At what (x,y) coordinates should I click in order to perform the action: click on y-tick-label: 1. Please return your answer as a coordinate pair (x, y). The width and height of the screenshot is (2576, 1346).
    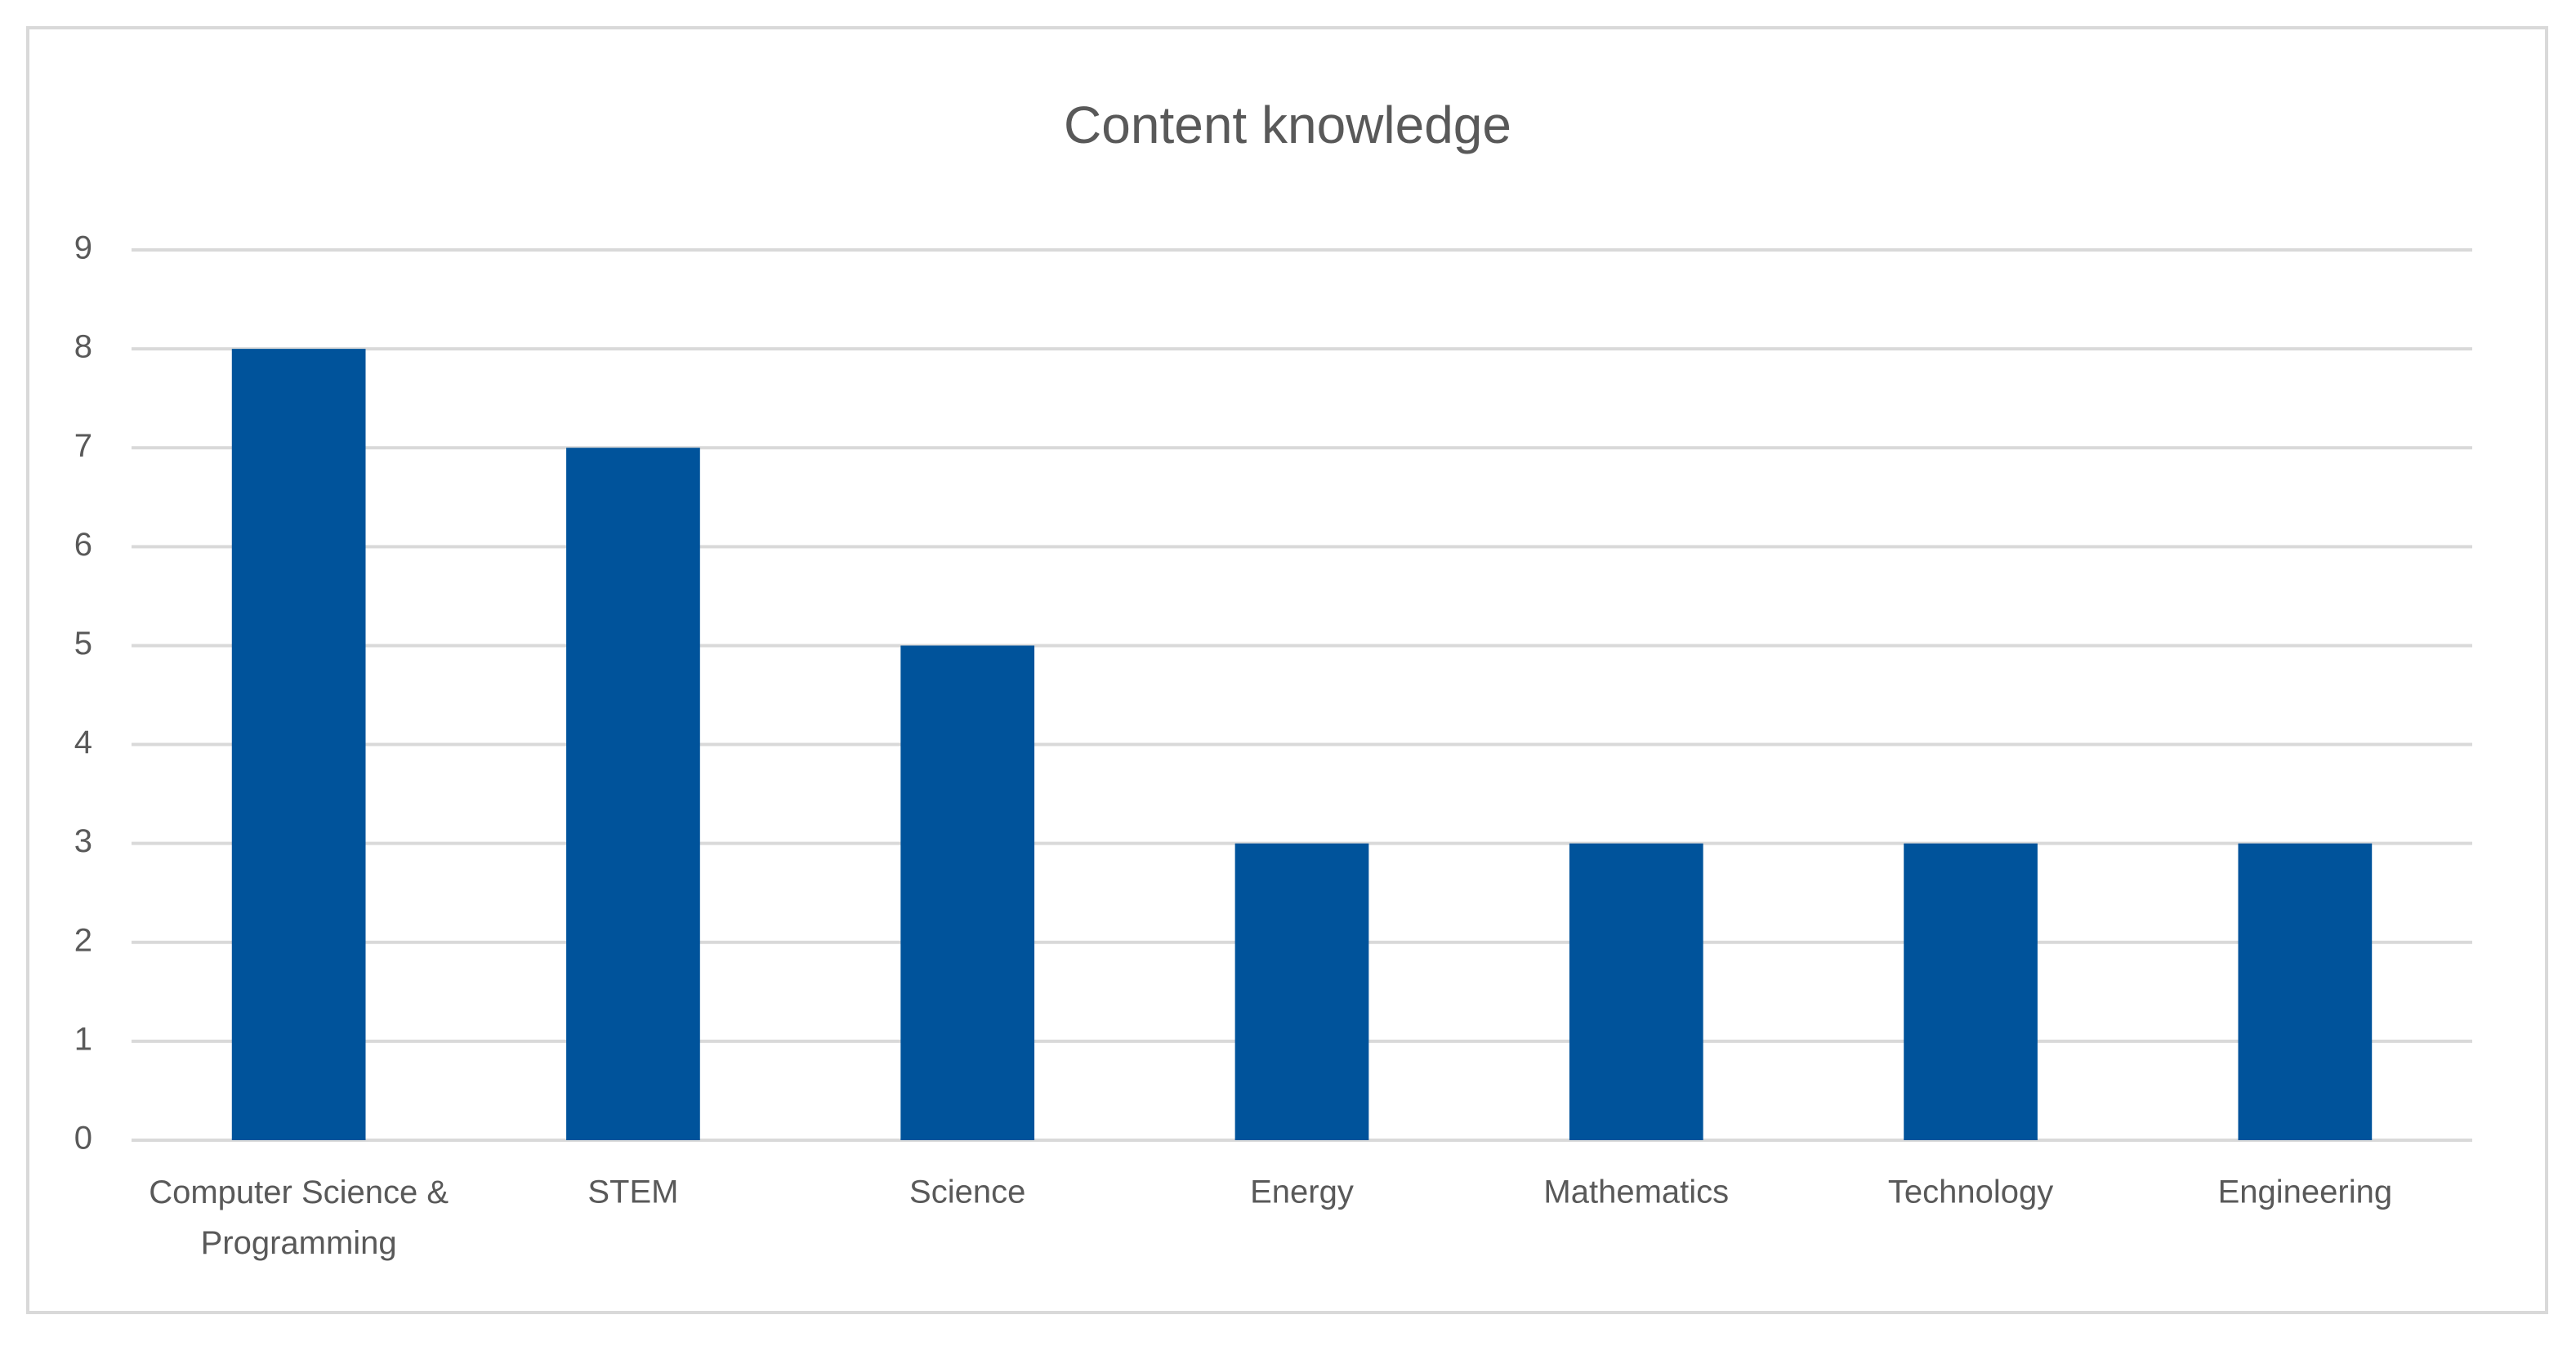
    Looking at the image, I should click on (83, 1039).